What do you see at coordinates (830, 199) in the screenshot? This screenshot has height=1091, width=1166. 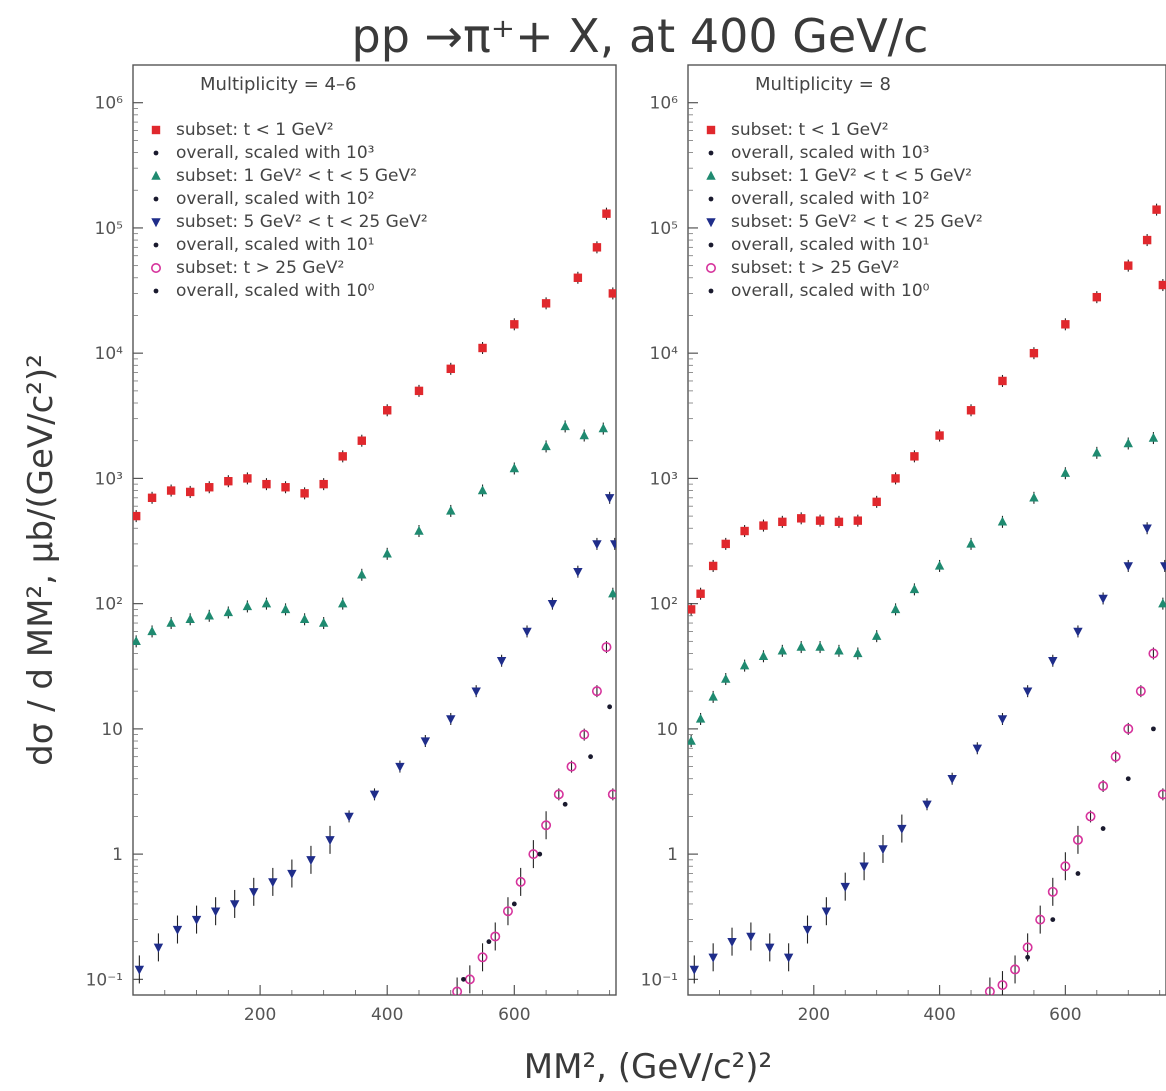 I see `legend-entry: overall, scaled with 10²` at bounding box center [830, 199].